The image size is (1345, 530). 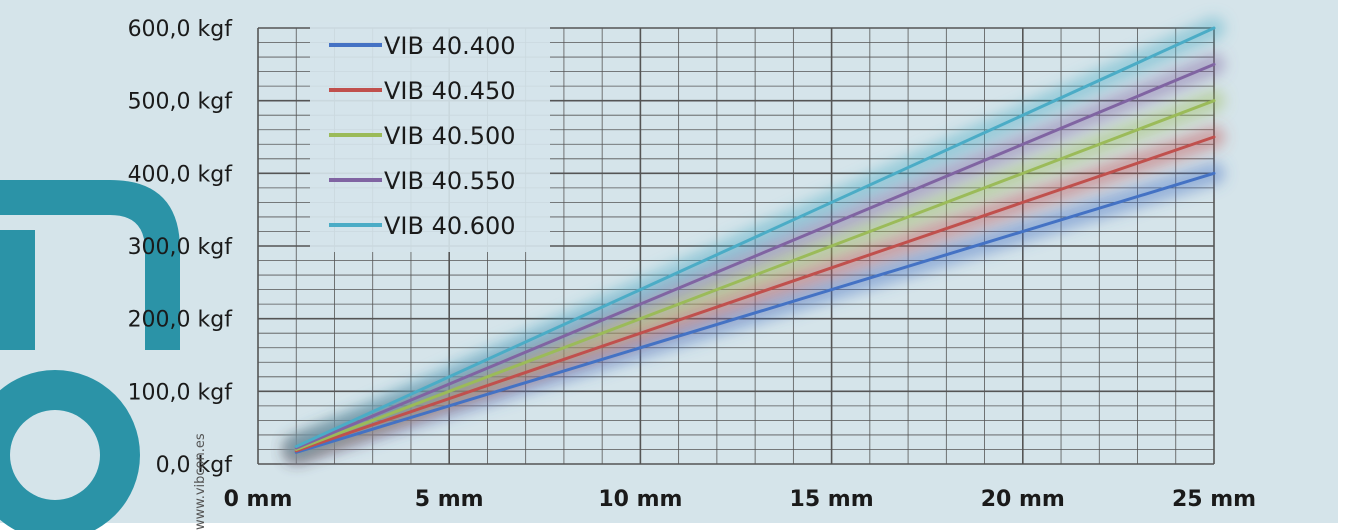 I want to click on y-tick-label: 100,0 kgf, so click(x=181, y=392).